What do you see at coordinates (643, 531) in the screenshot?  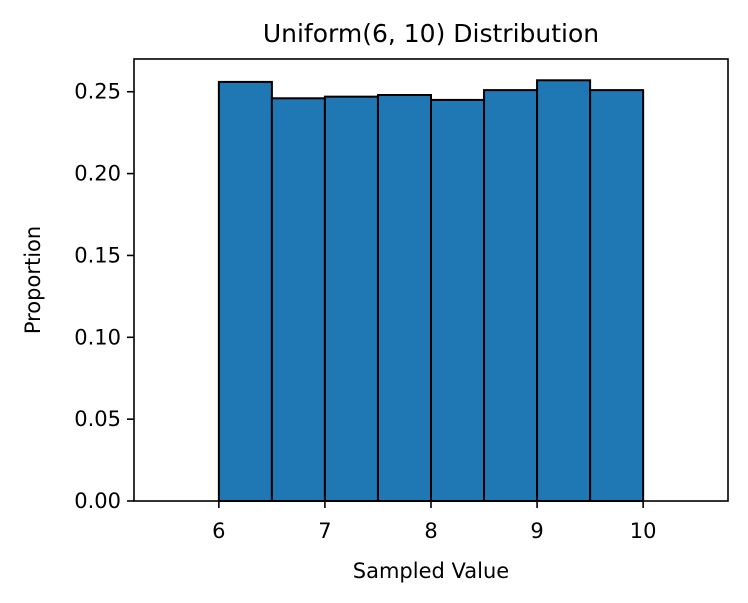 I see `x-tick-label: 10` at bounding box center [643, 531].